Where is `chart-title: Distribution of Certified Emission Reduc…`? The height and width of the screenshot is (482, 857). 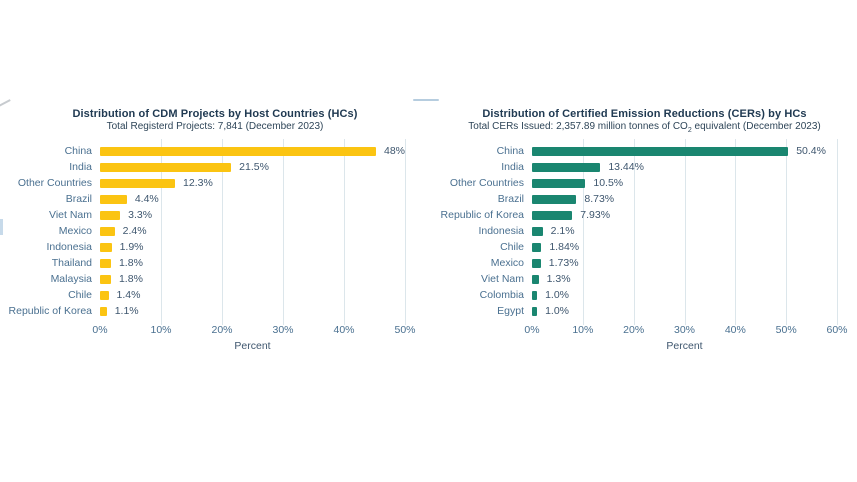 chart-title: Distribution of Certified Emission Reduc… is located at coordinates (644, 114).